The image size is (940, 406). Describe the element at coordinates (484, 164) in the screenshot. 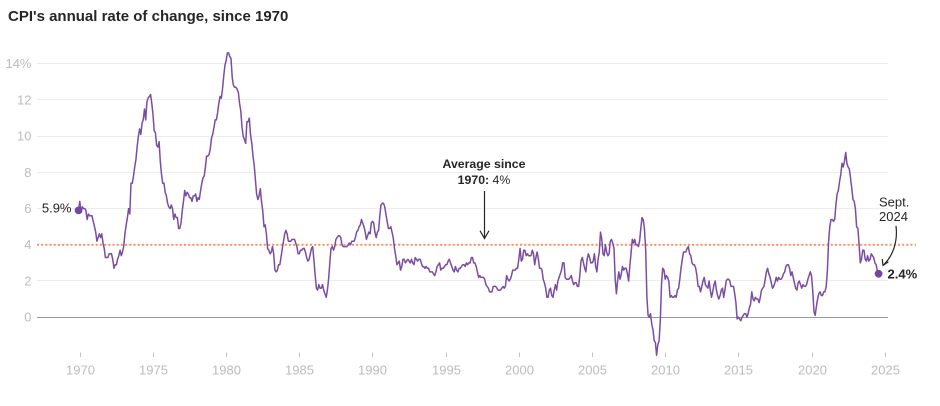

I see `svg-text: Average since` at that location.